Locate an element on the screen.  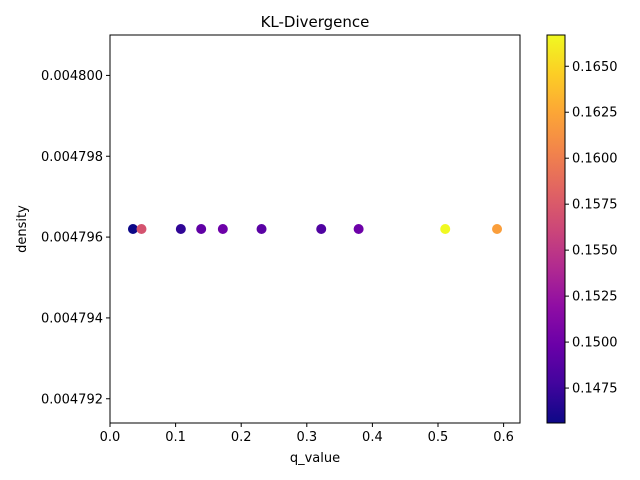
x-axis-label: q_value is located at coordinates (315, 458).